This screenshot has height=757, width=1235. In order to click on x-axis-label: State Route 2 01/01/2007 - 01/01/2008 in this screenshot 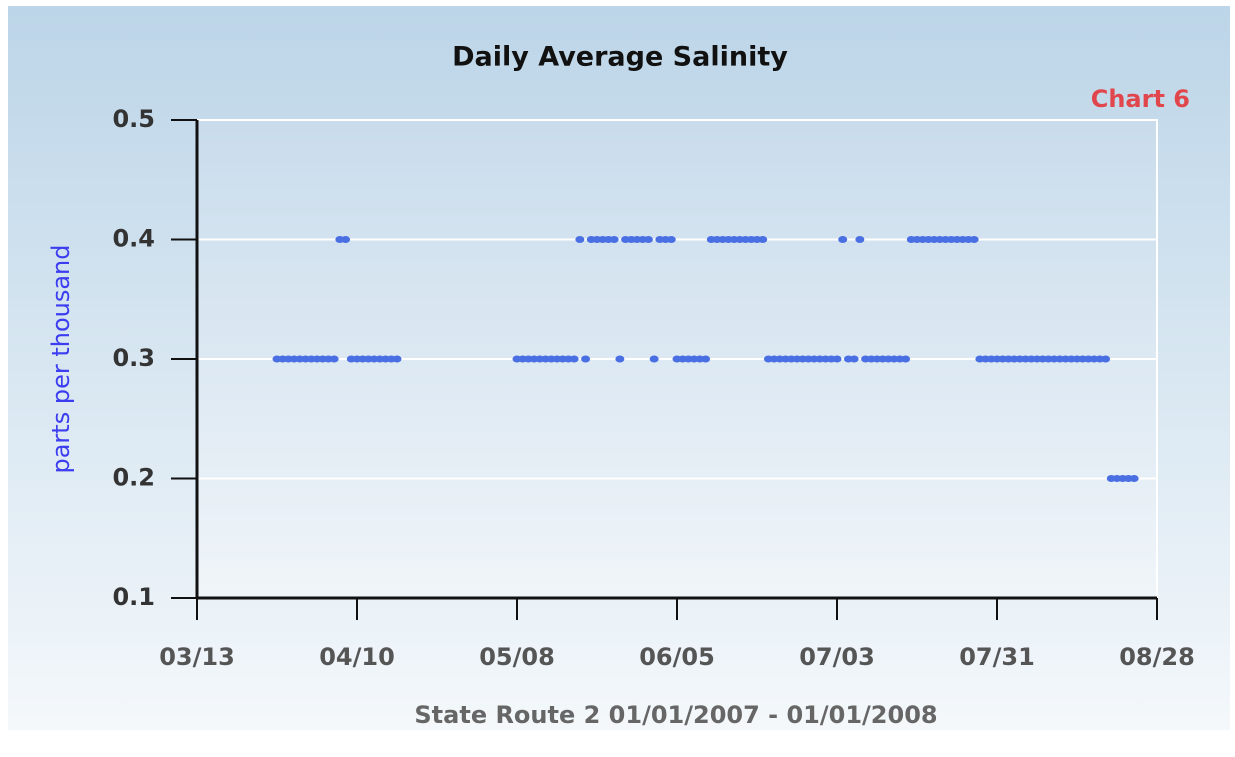, I will do `click(675, 715)`.